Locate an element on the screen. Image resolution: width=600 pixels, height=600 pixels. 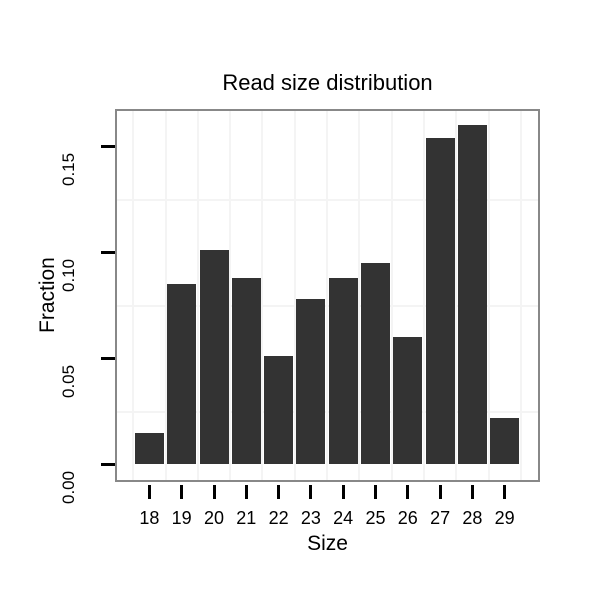
y-tick-label: 0.10 is located at coordinates (68, 274).